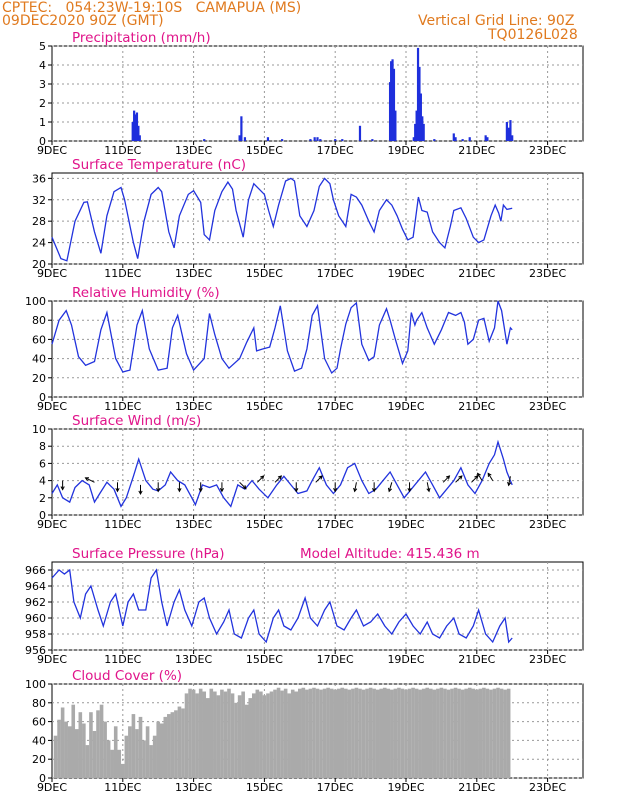 This screenshot has width=618, height=800. Describe the element at coordinates (496, 21) in the screenshot. I see `header-grid-note: Vertical Grid Line: 90Z` at that location.